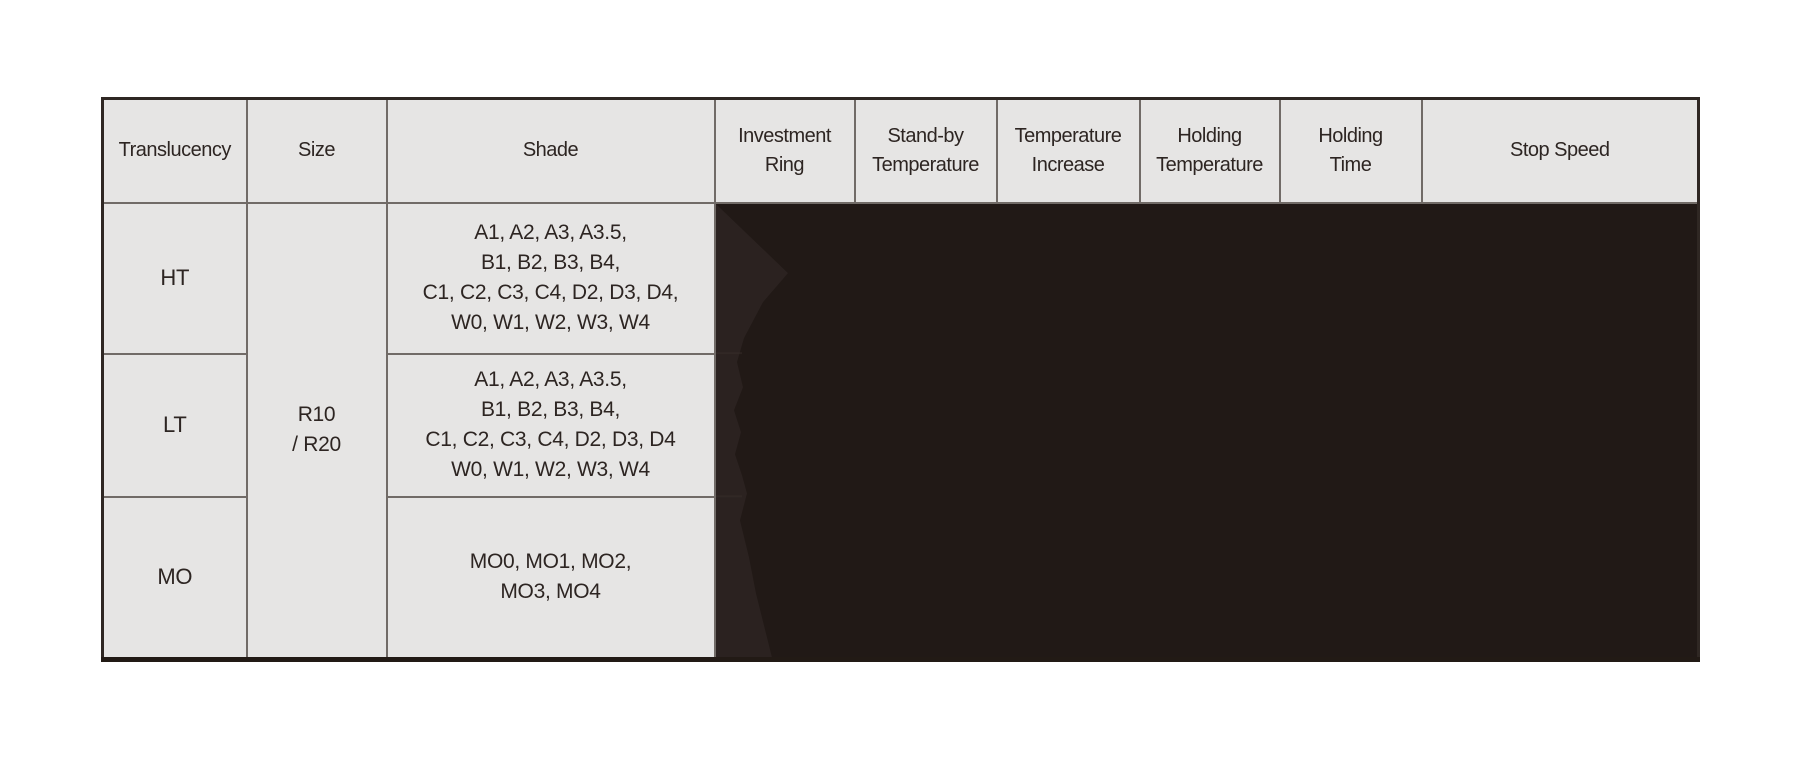 The width and height of the screenshot is (1800, 777). I want to click on cell-shade-mo: MO0, MO1, MO2, MO3, MO4, so click(550, 578).